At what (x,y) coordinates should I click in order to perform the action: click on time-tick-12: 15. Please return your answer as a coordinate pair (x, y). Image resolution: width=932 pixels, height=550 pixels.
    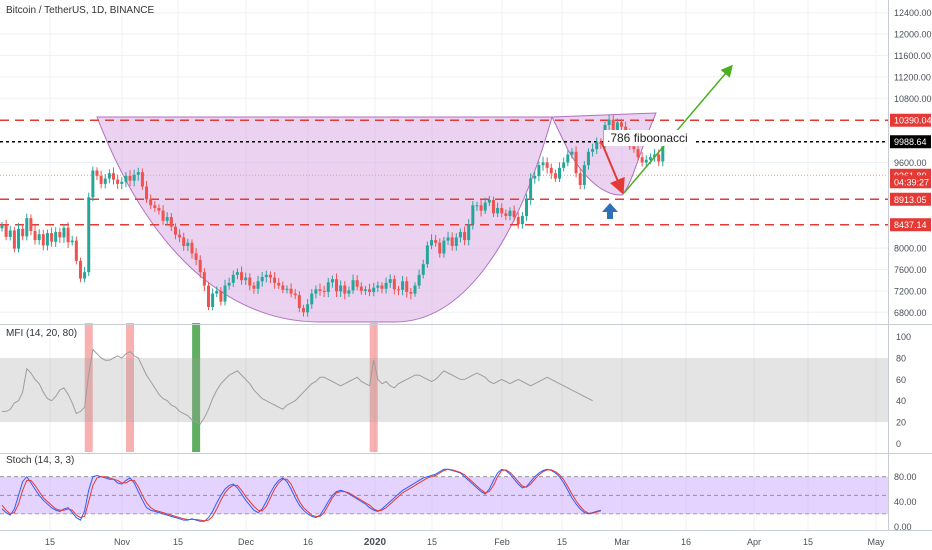
    Looking at the image, I should click on (808, 542).